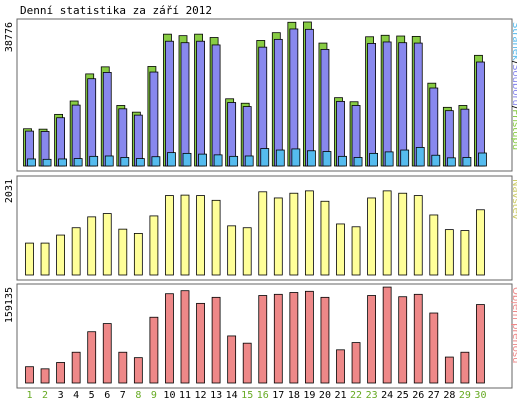 The image size is (517, 405). What do you see at coordinates (356, 395) in the screenshot?
I see `x-tick-label-22: 22` at bounding box center [356, 395].